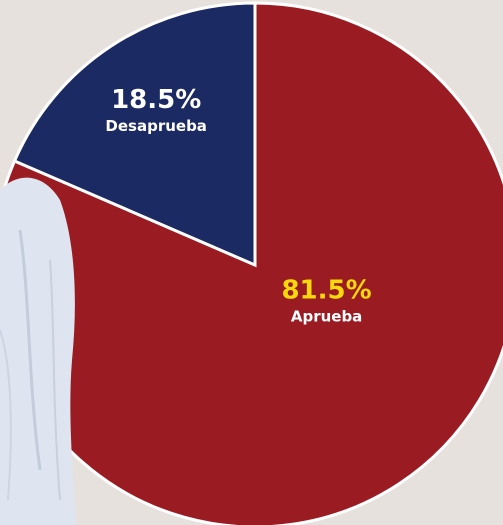  I want to click on category-label: Desaprueba, so click(156, 126).